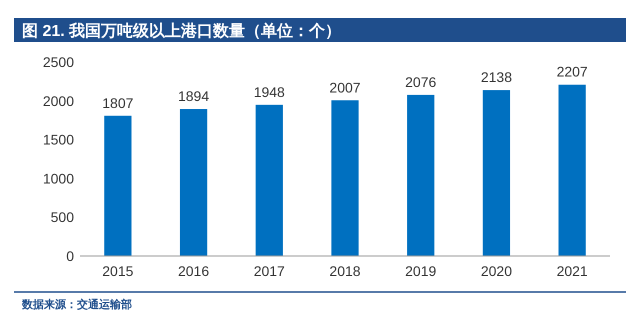 The height and width of the screenshot is (321, 640). What do you see at coordinates (420, 82) in the screenshot?
I see `data-label: 2076` at bounding box center [420, 82].